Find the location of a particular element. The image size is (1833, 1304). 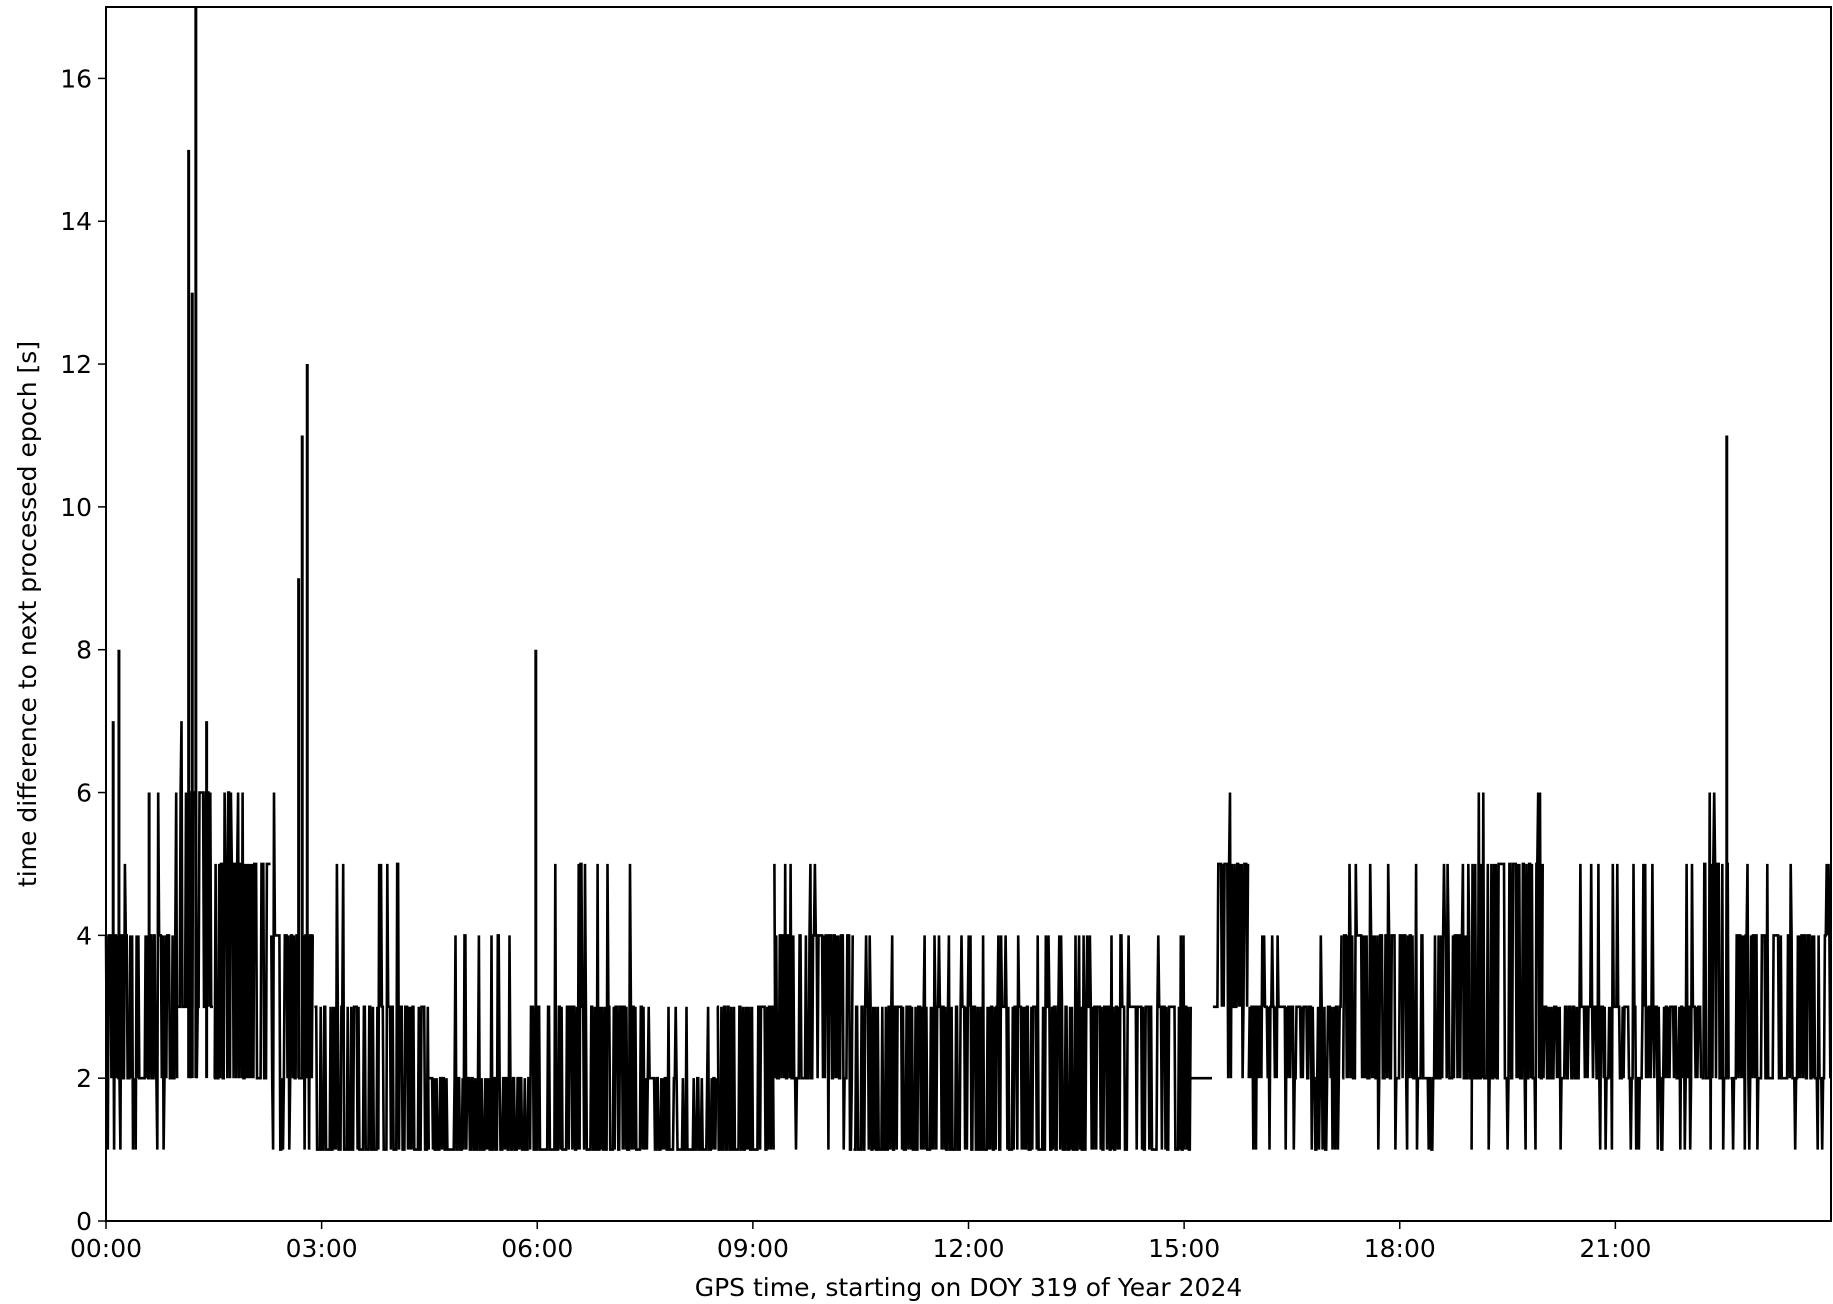

y-tick-label: 6 is located at coordinates (84, 793).